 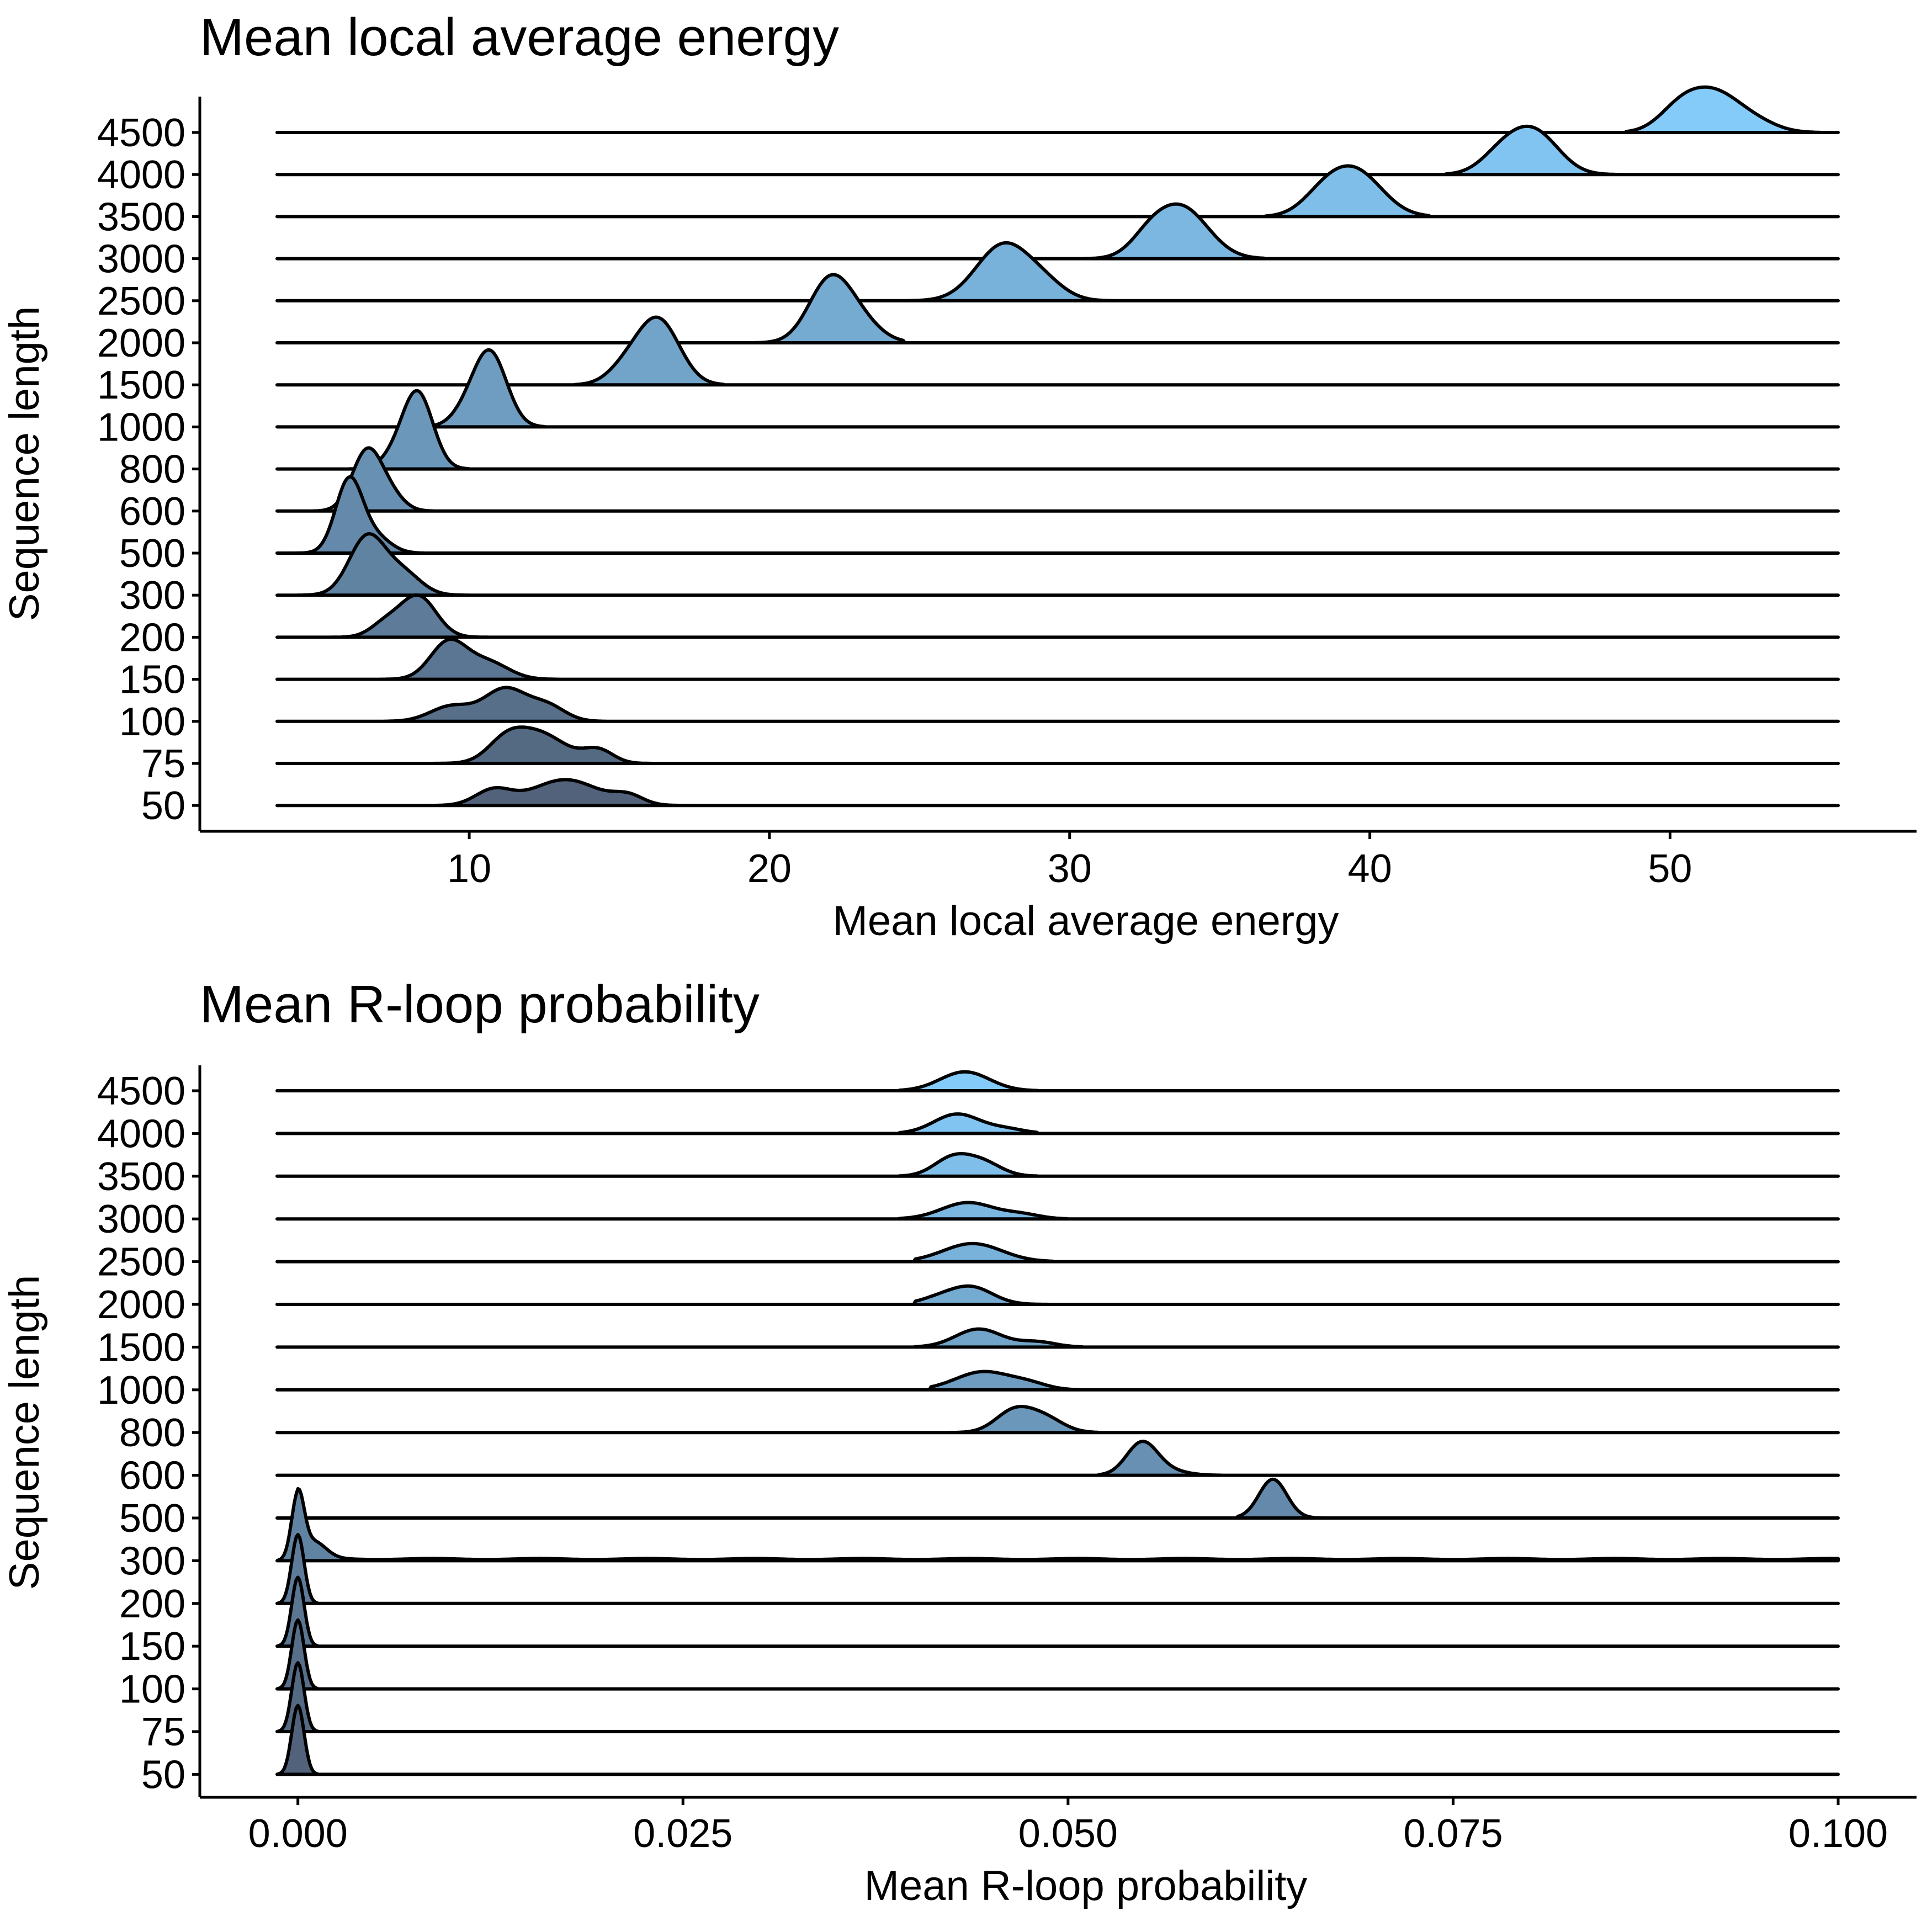 What do you see at coordinates (1670, 869) in the screenshot?
I see `x-tick-label: 50` at bounding box center [1670, 869].